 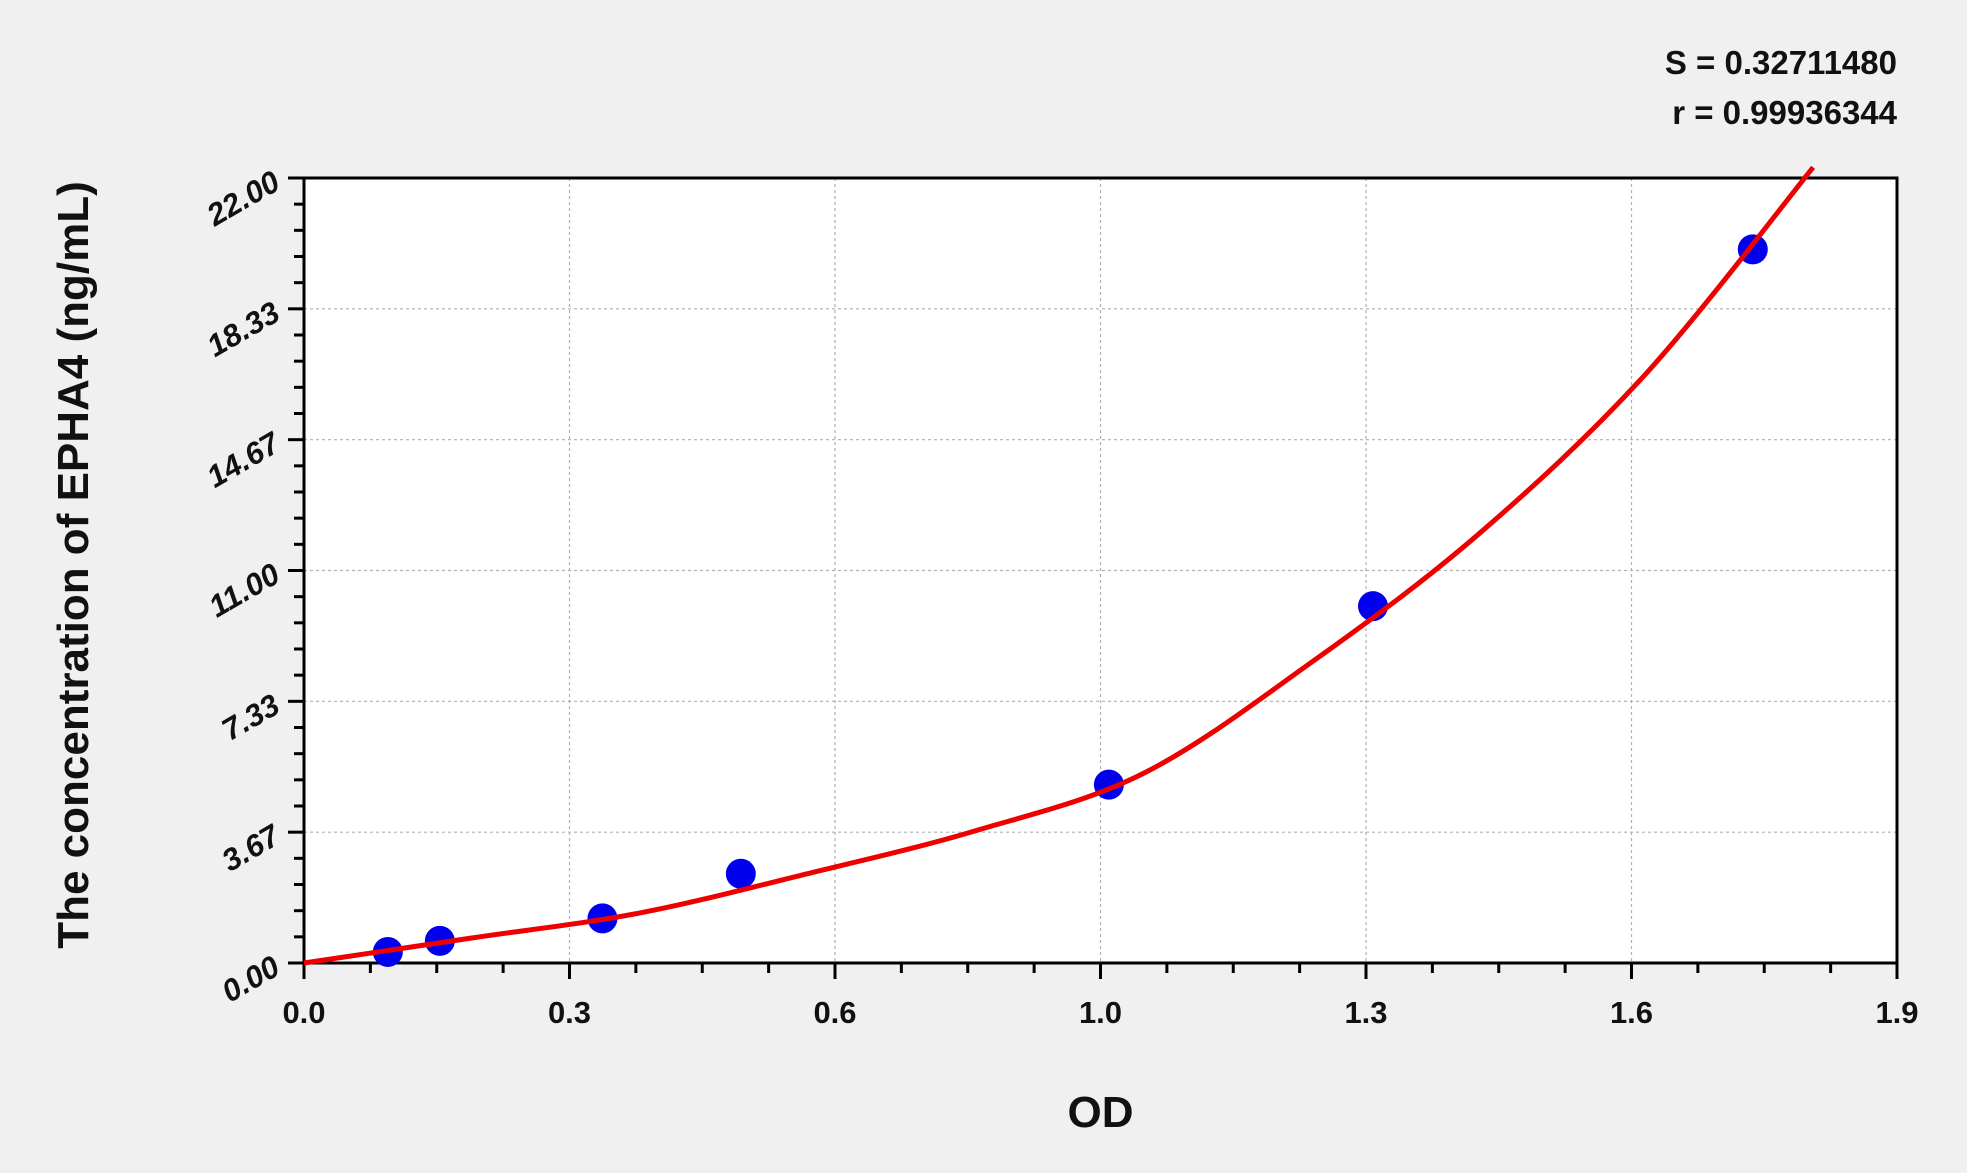 What do you see at coordinates (1631, 1012) in the screenshot?
I see `x-tick-label: 1.6` at bounding box center [1631, 1012].